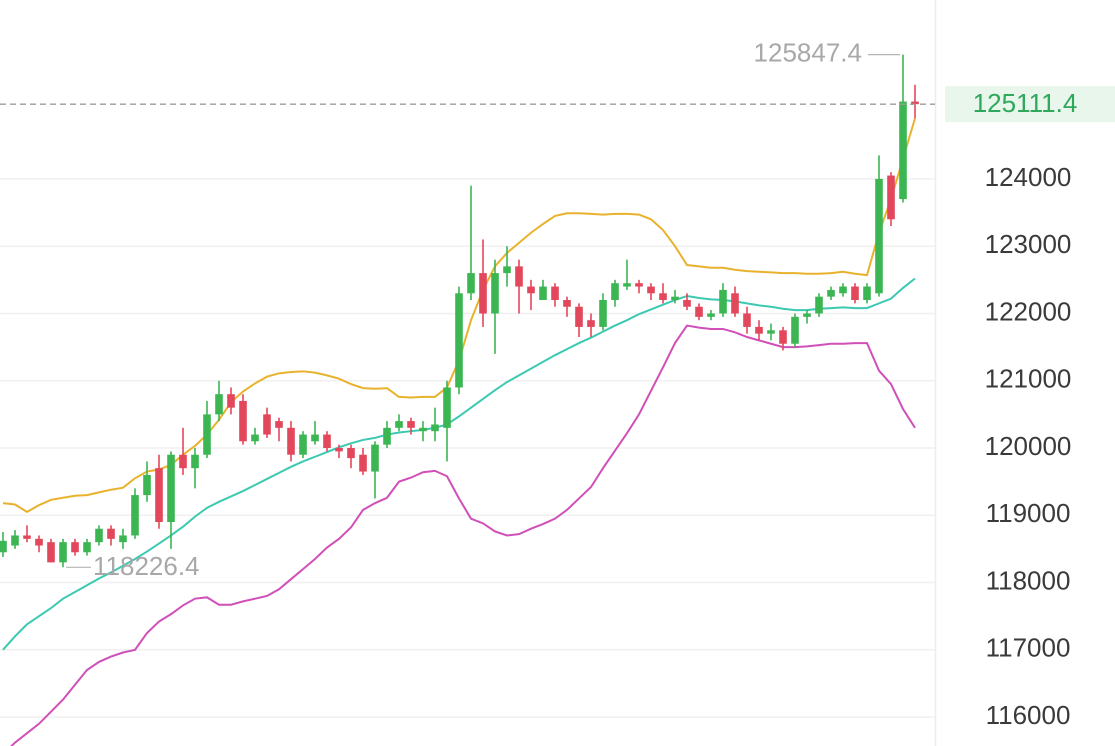 This screenshot has height=746, width=1115. Describe the element at coordinates (1028, 244) in the screenshot. I see `y-tick-label: 123000` at that location.